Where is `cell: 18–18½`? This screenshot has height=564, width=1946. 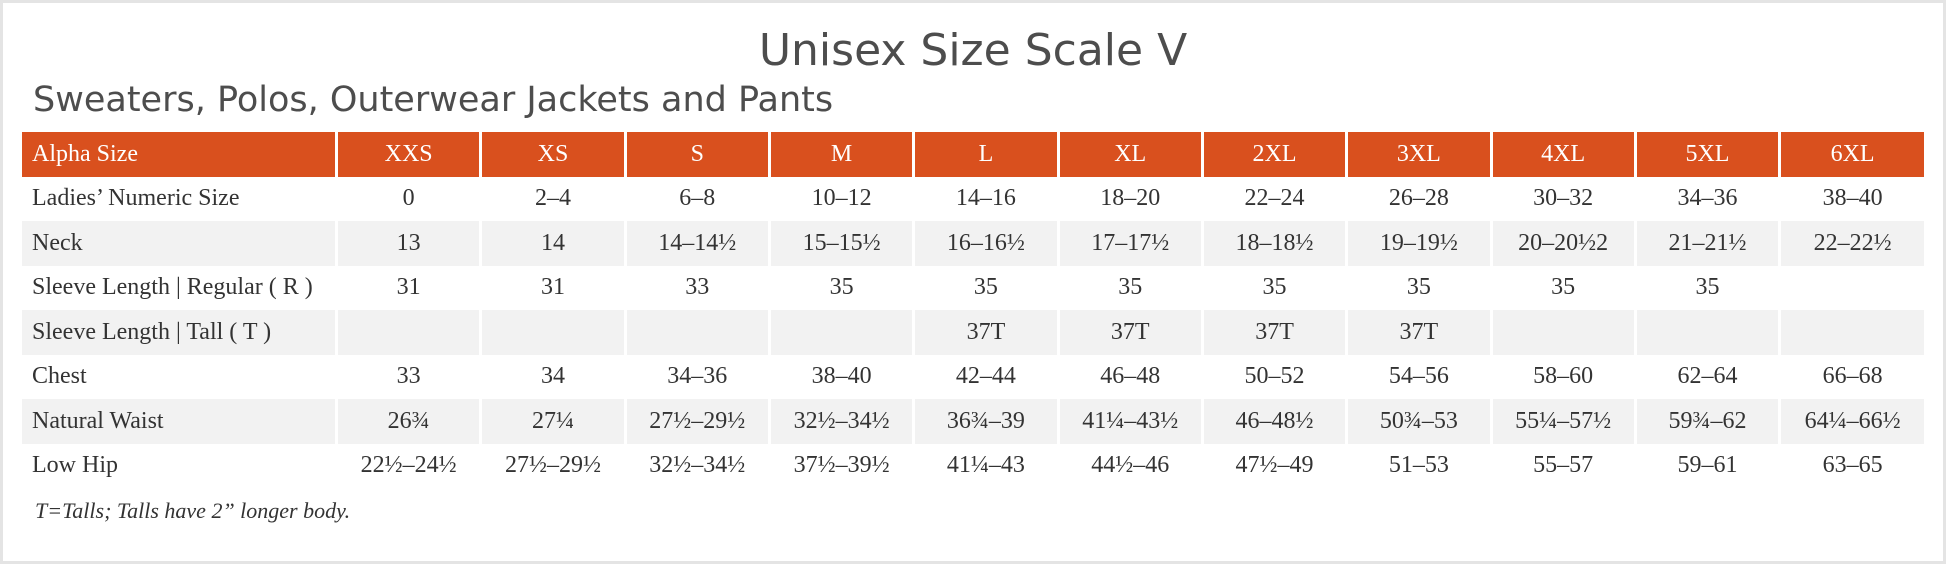 cell: 18–18½ is located at coordinates (1273, 243).